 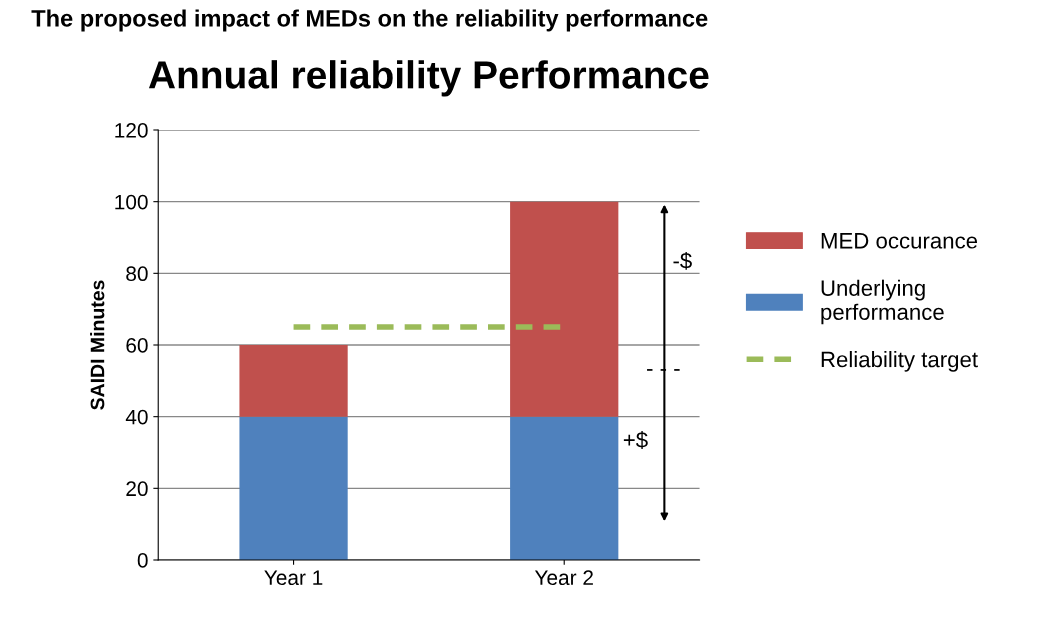 What do you see at coordinates (131, 202) in the screenshot?
I see `y-tick-label: 100` at bounding box center [131, 202].